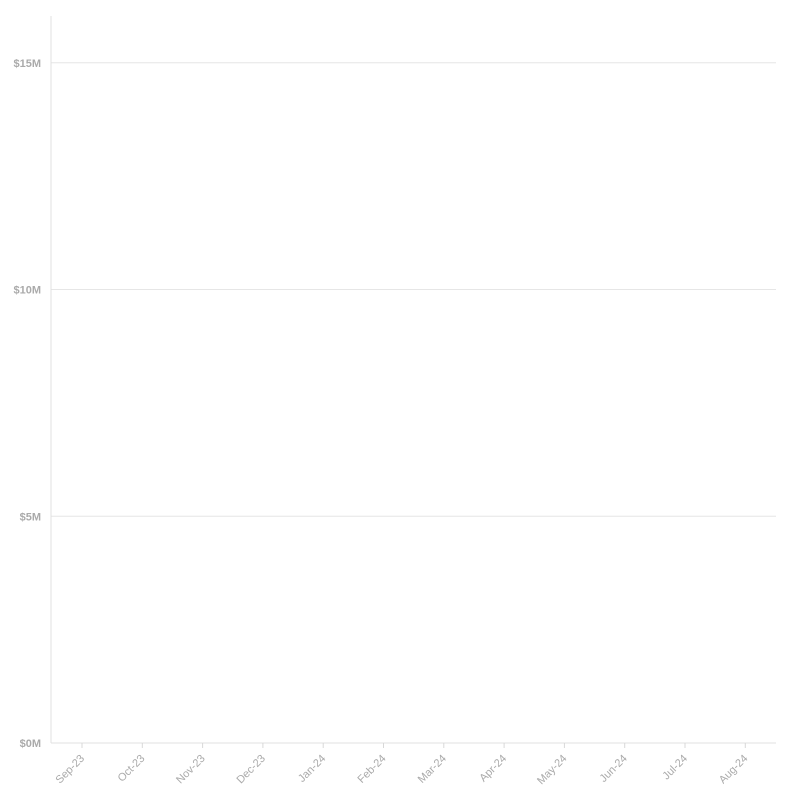 The height and width of the screenshot is (801, 796). Describe the element at coordinates (251, 770) in the screenshot. I see `x-tick-label: Dec-23` at that location.